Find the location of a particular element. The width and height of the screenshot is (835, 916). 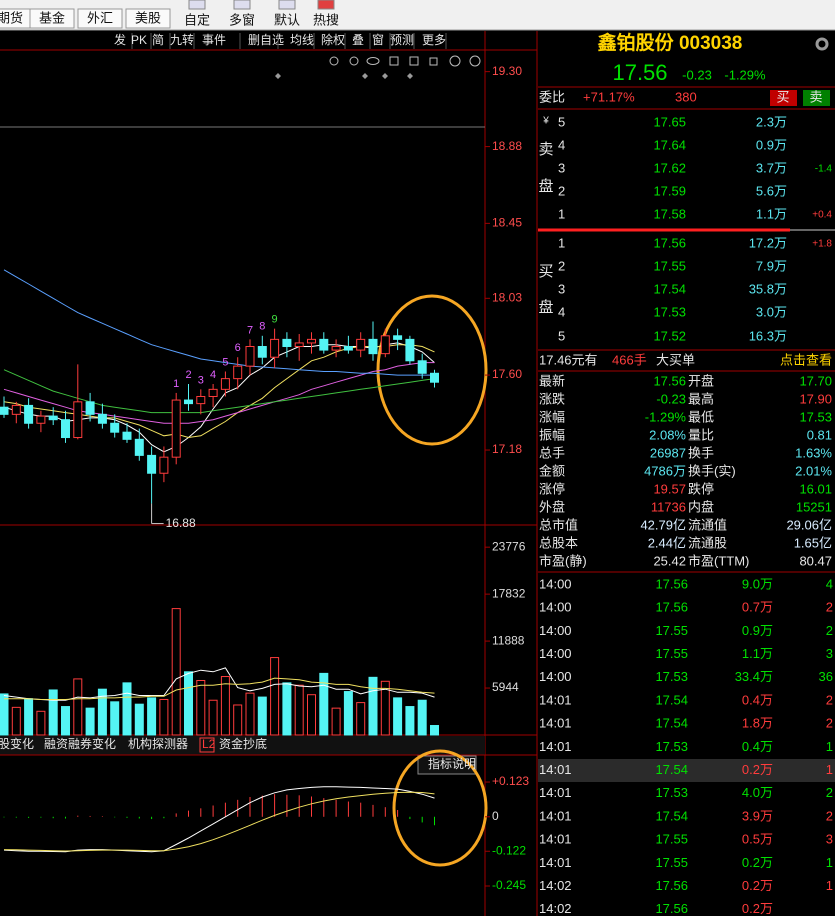

y-tick-label: 5944 is located at coordinates (505, 687).